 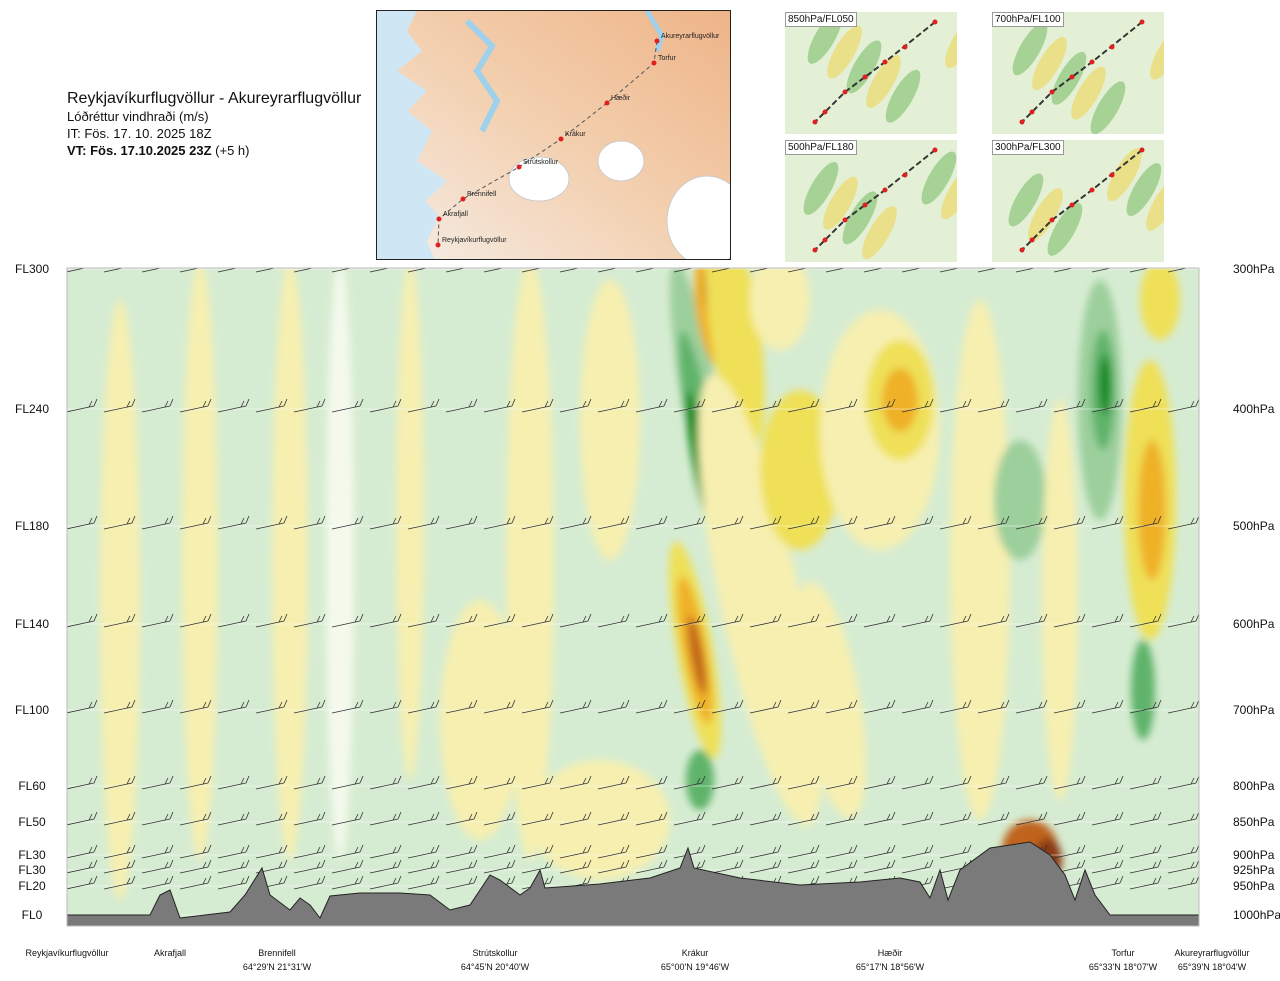 I want to click on waypoint-label: Strútskollur, so click(x=541, y=162).